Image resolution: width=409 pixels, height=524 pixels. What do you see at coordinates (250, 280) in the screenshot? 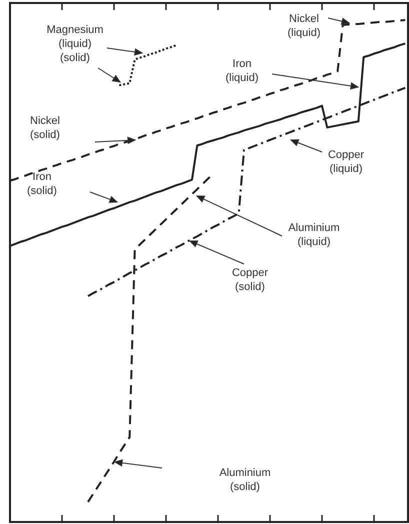
I see `annotation: Copper (solid)` at bounding box center [250, 280].